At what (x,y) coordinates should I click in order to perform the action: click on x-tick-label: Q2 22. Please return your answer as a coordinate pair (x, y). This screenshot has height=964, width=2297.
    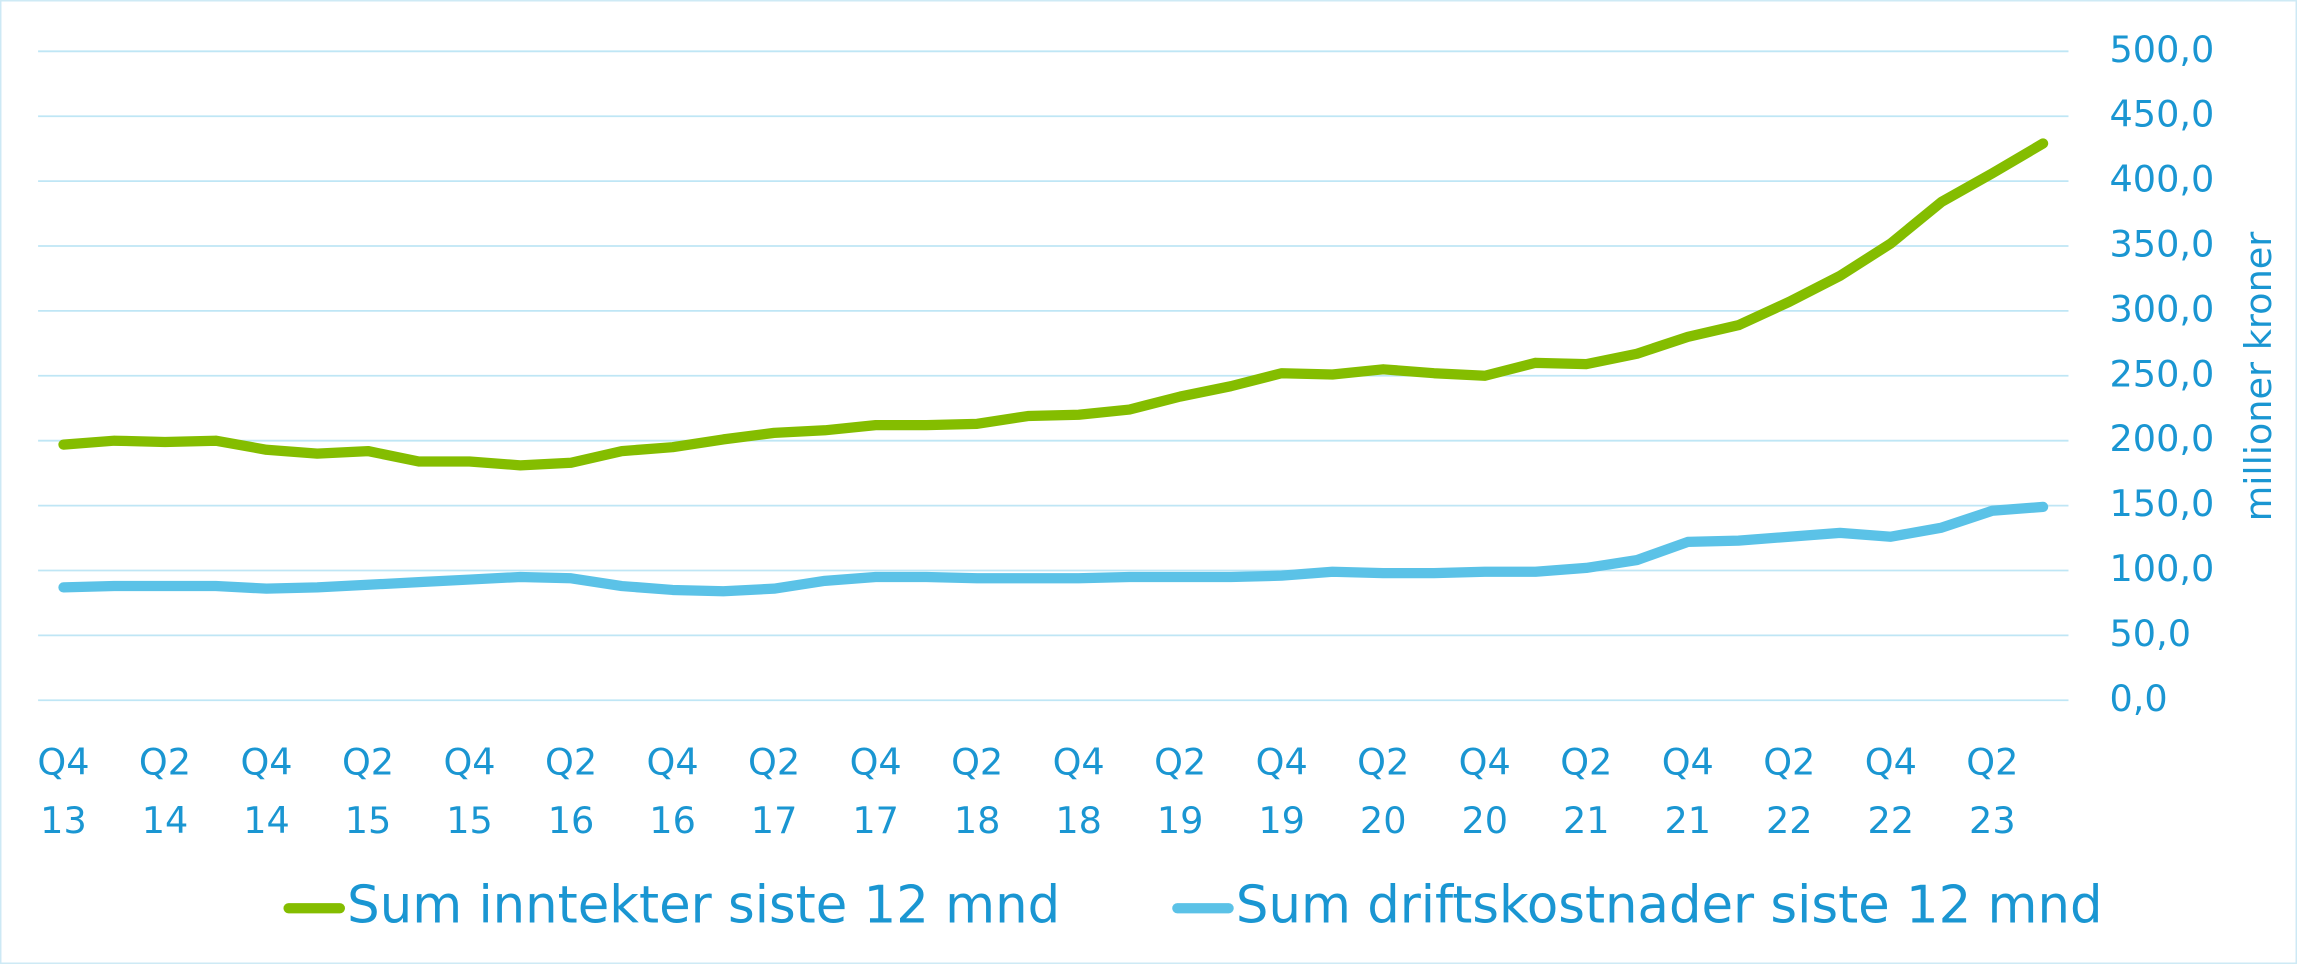
    Looking at the image, I should click on (1789, 791).